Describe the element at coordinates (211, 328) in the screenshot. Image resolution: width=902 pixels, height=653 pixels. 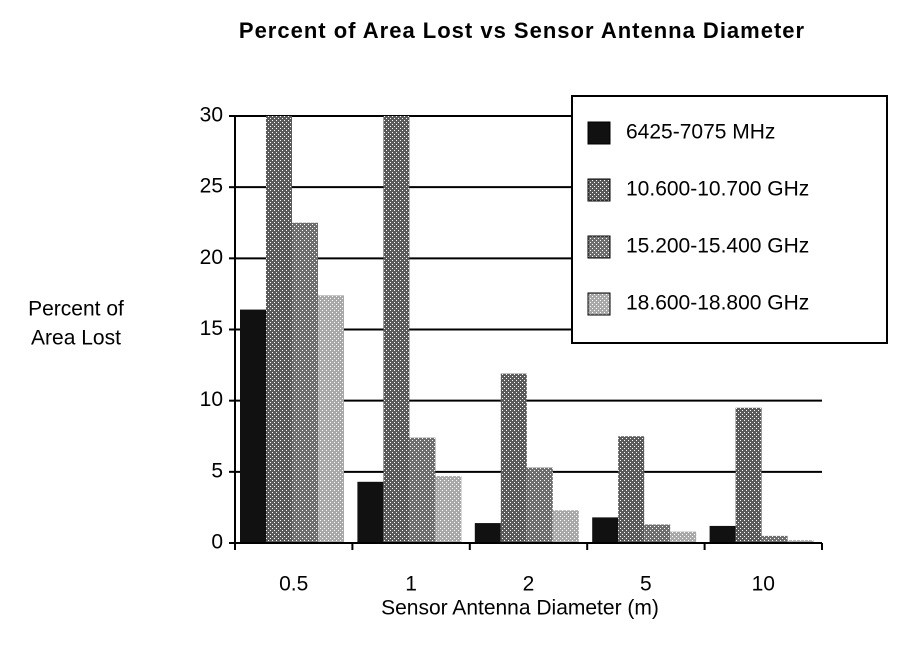
I see `y-tick-label: 15` at that location.